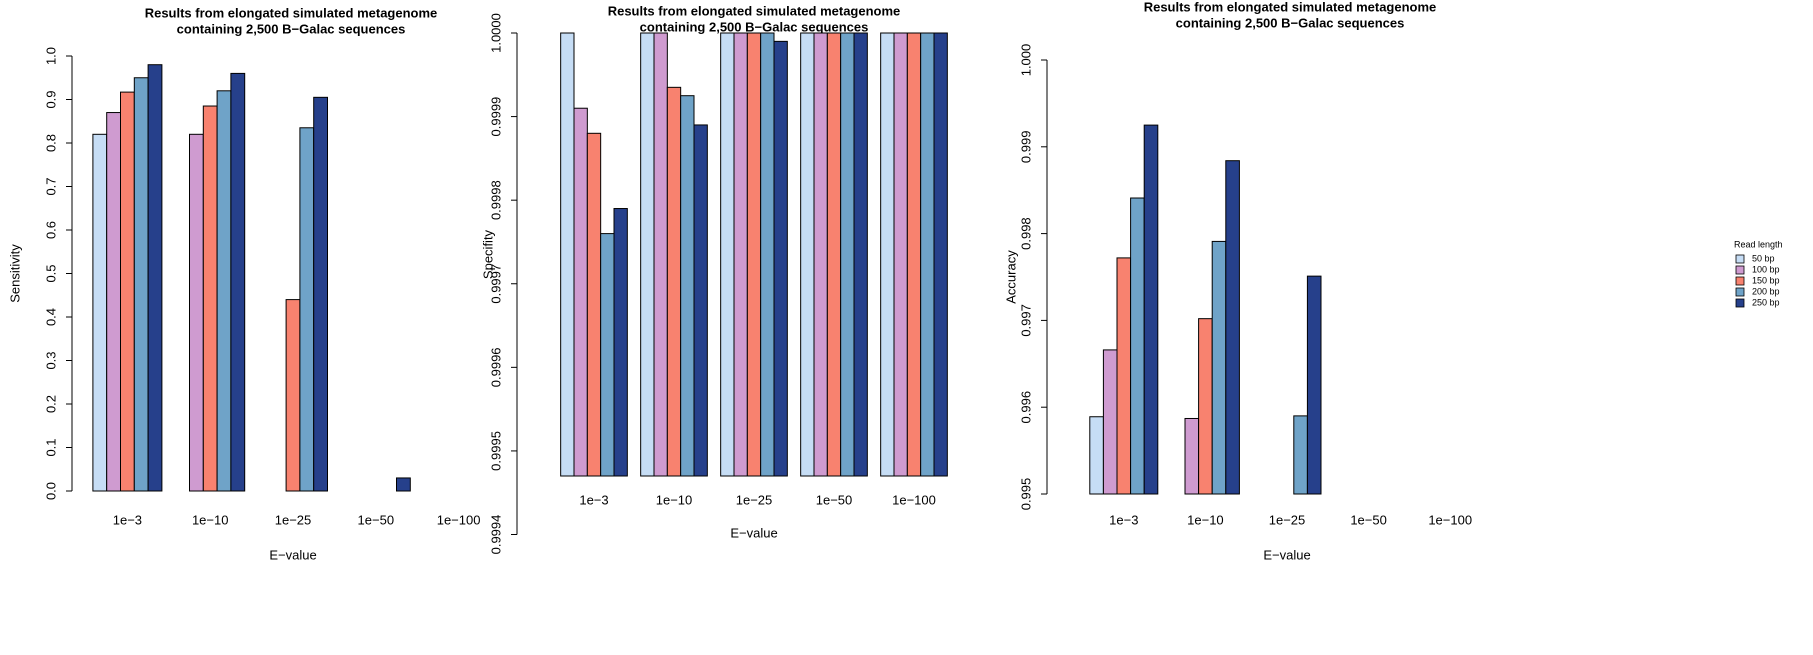  What do you see at coordinates (14, 273) in the screenshot?
I see `y-axis-label: Sensitivity` at bounding box center [14, 273].